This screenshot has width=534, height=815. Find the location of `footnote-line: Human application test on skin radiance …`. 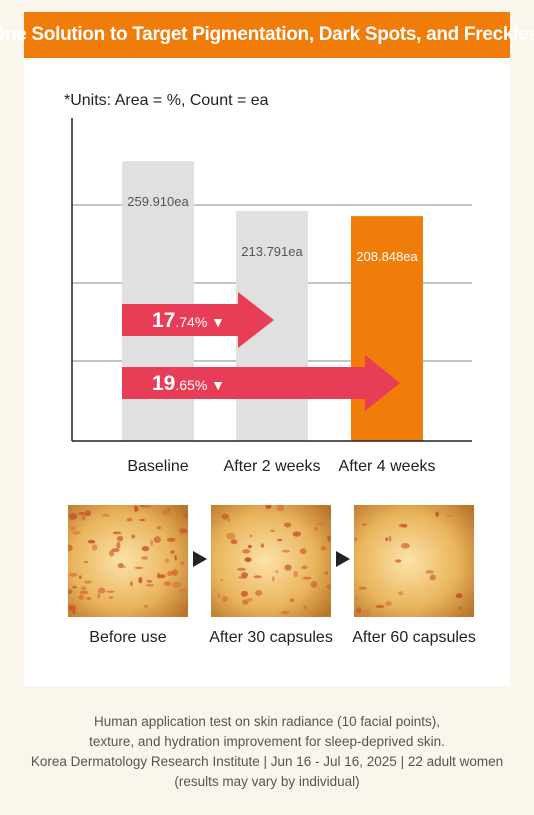

footnote-line: Human application test on skin radiance … is located at coordinates (267, 721).